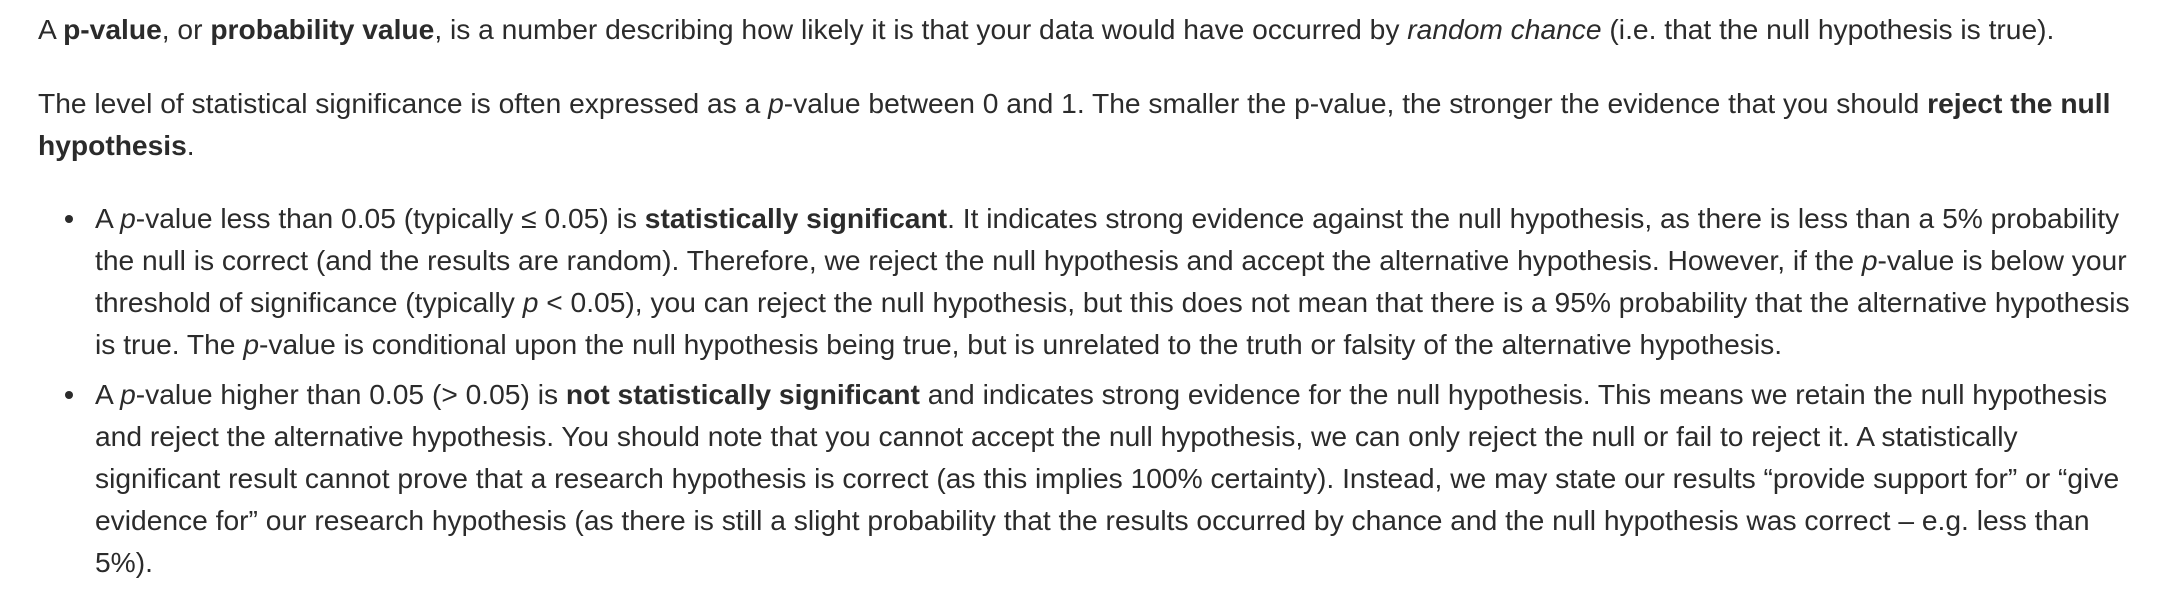 The width and height of the screenshot is (2176, 592). What do you see at coordinates (796, 218) in the screenshot?
I see `term-statistically-significant: statistically significant` at bounding box center [796, 218].